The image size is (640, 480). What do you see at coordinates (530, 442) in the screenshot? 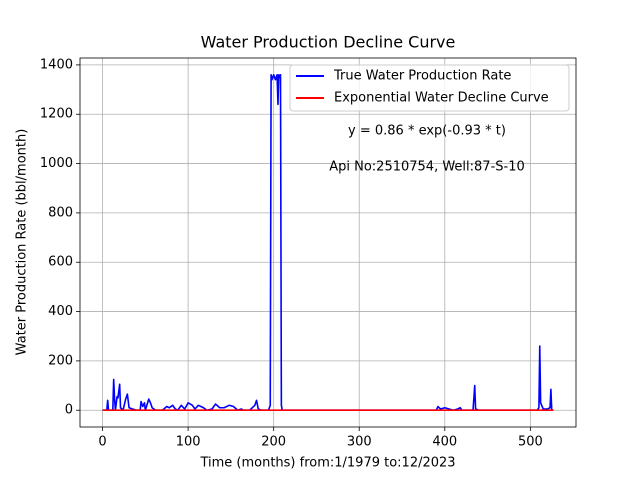
I see `x-tick-label: 500` at bounding box center [530, 442].